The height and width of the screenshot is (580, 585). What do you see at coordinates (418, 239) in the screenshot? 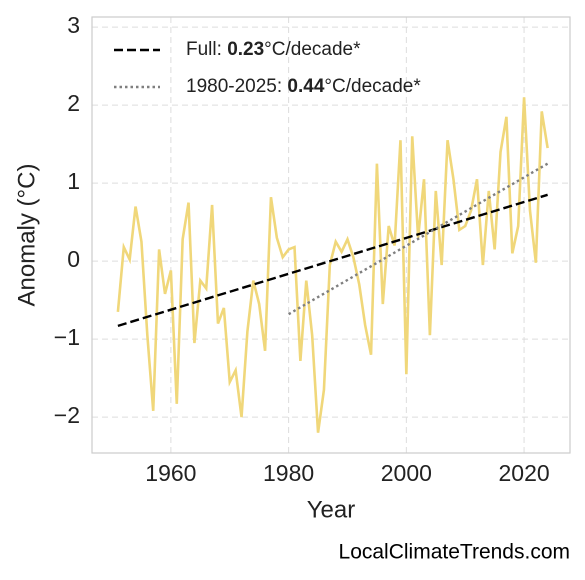
I see `trend-line` at bounding box center [418, 239].